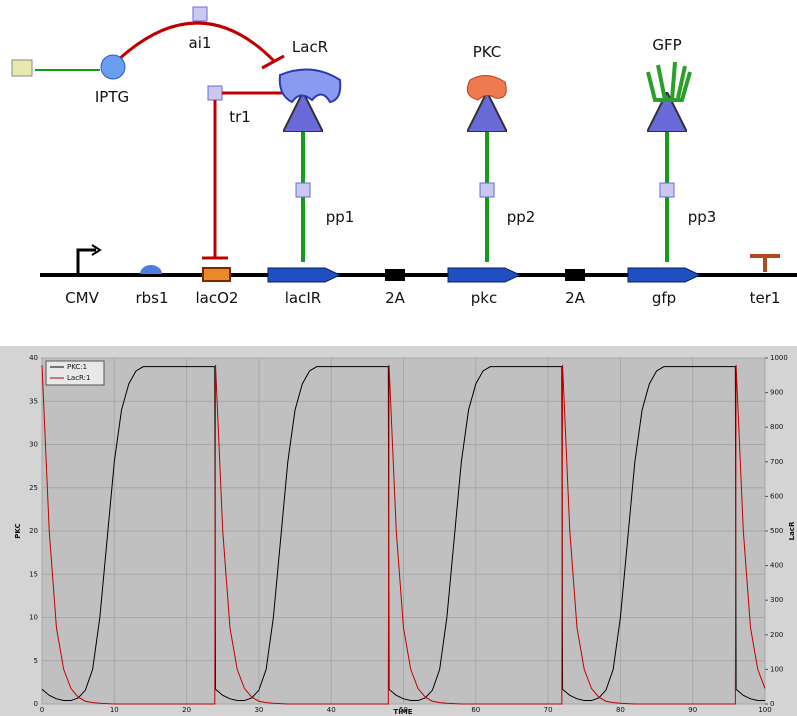  I want to click on y-tick-label: 0, so click(36, 704).